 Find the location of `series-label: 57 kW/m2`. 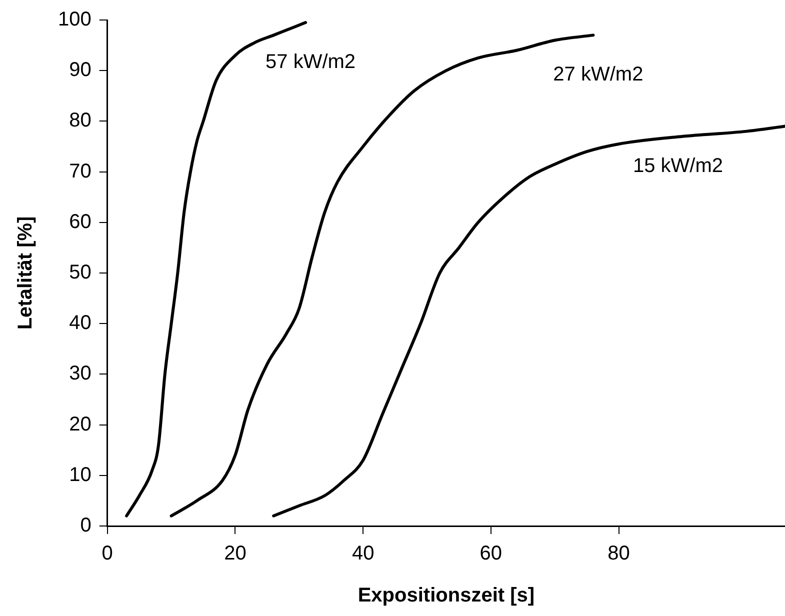

series-label: 57 kW/m2 is located at coordinates (311, 62).